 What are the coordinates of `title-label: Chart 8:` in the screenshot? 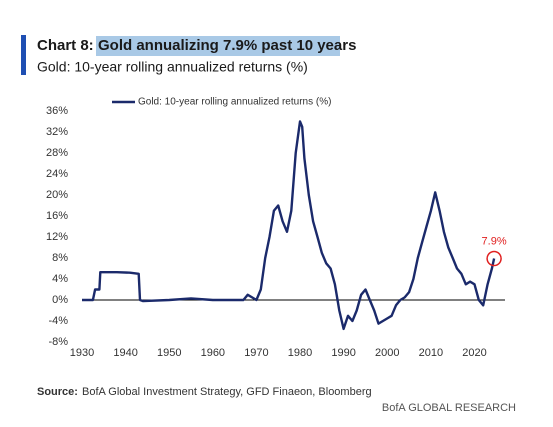 It's located at (65, 45).